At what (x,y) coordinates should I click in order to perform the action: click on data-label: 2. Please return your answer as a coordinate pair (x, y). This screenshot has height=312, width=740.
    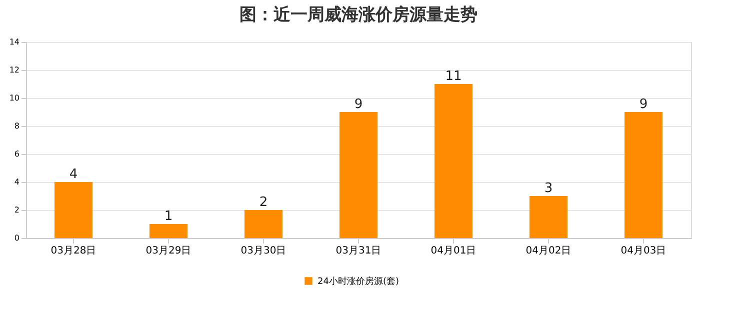
    Looking at the image, I should click on (263, 202).